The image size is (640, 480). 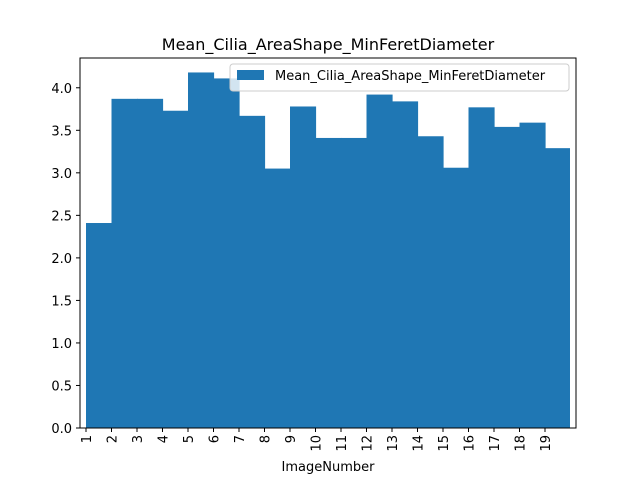 I want to click on x-axis: 1 2 3 4 5 6 7 8 9 10 11 12 13 14 15 16 17 18 19, so click(x=317, y=440).